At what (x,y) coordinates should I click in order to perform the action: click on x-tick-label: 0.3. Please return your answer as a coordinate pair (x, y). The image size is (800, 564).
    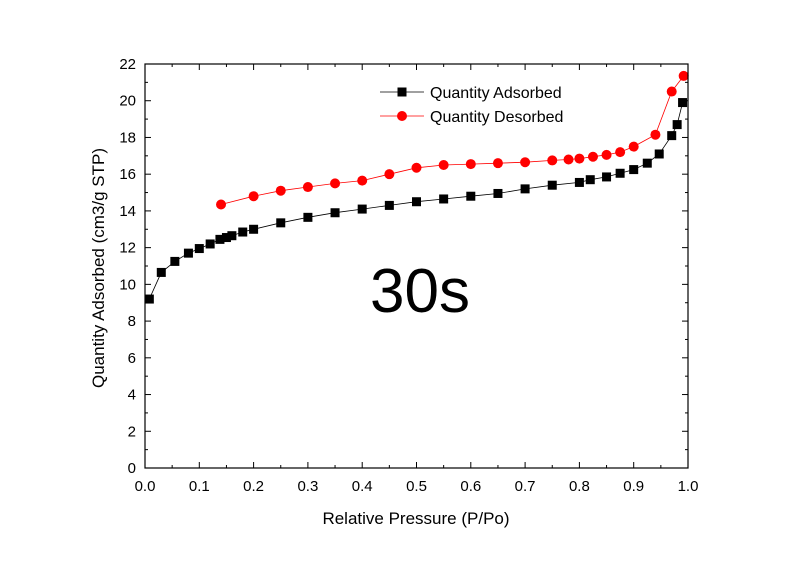
    Looking at the image, I should click on (307, 486).